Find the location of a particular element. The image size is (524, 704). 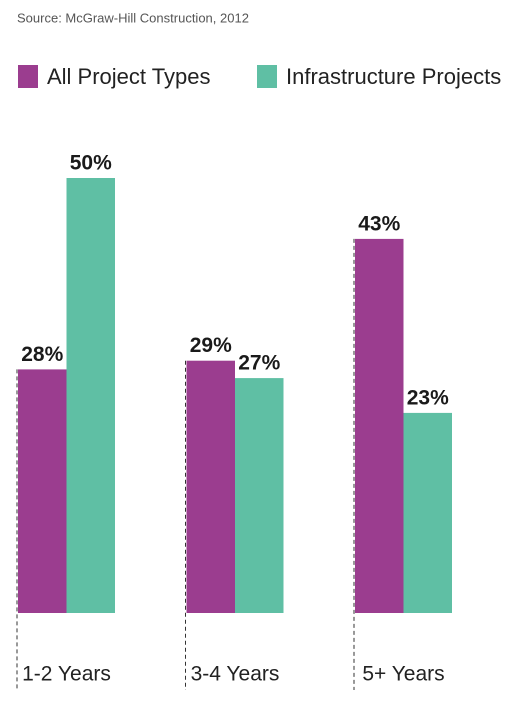

x-tick-label: 5+ Years is located at coordinates (403, 674).